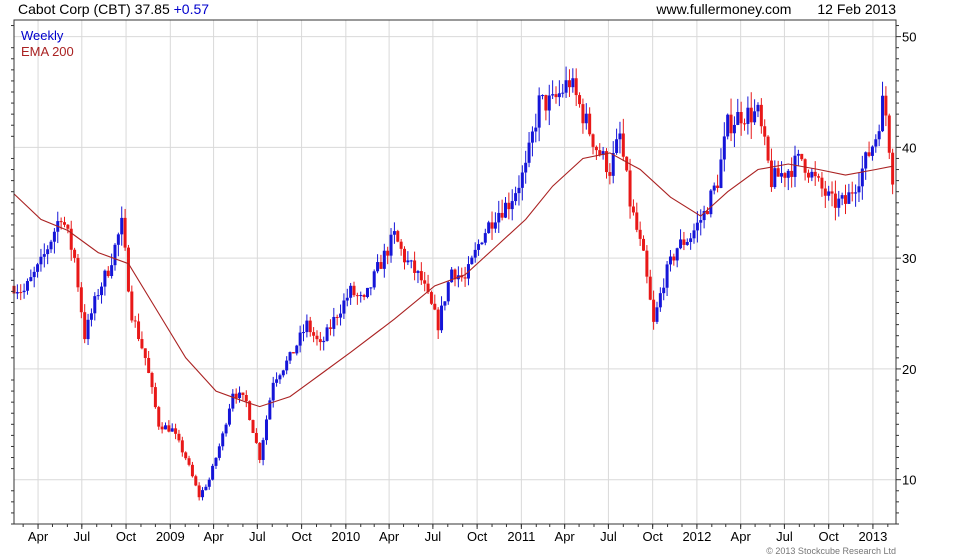  Describe the element at coordinates (909, 147) in the screenshot. I see `y-tick-label: 40` at that location.